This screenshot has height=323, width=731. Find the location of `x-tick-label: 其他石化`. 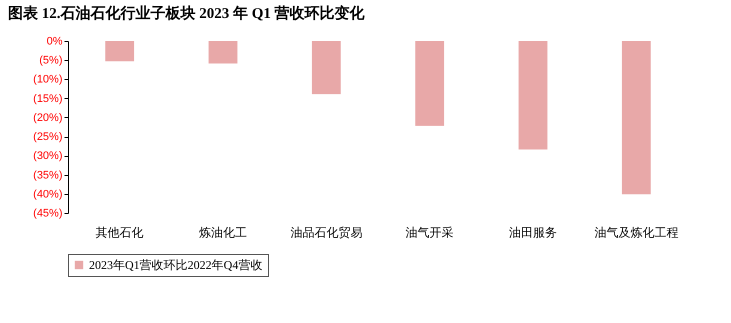

x-tick-label: 其他石化 is located at coordinates (120, 233).